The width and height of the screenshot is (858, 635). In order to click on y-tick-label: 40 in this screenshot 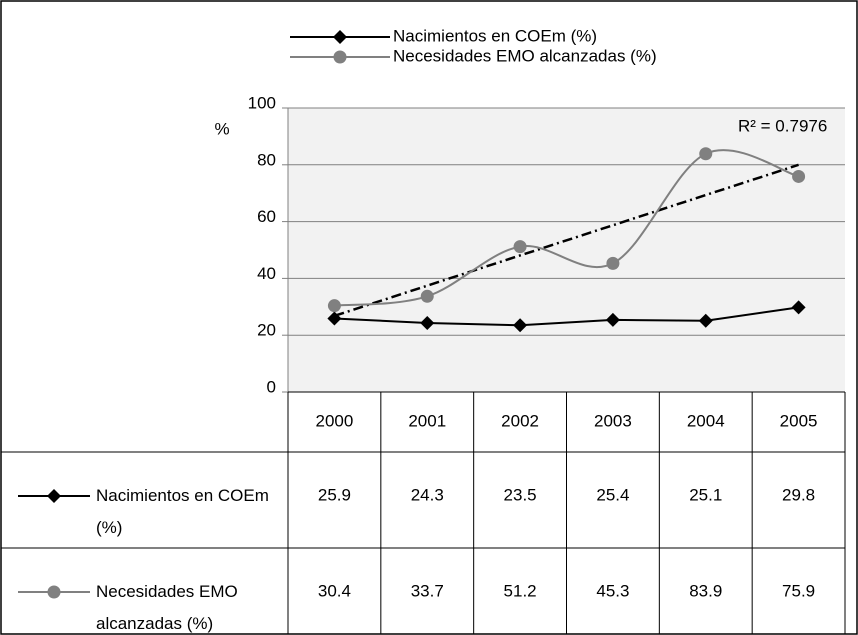, I will do `click(266, 273)`.